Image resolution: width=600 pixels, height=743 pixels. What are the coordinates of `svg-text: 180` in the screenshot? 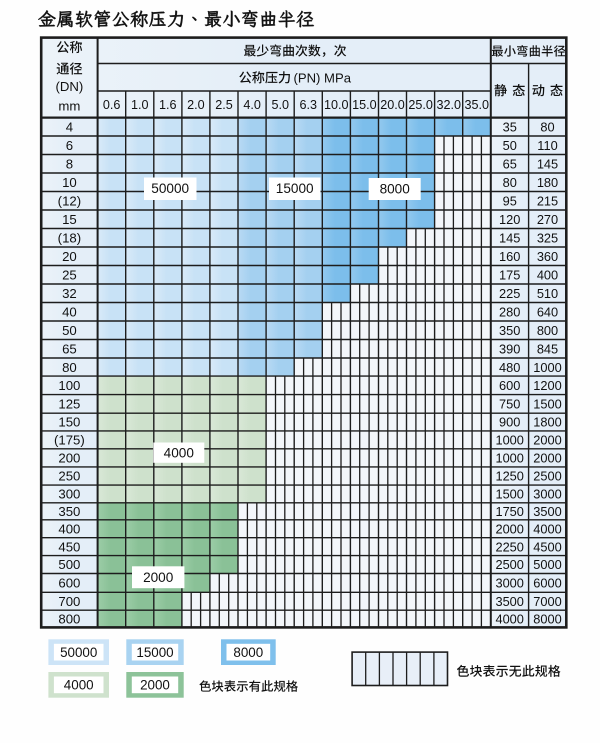 It's located at (547, 182).